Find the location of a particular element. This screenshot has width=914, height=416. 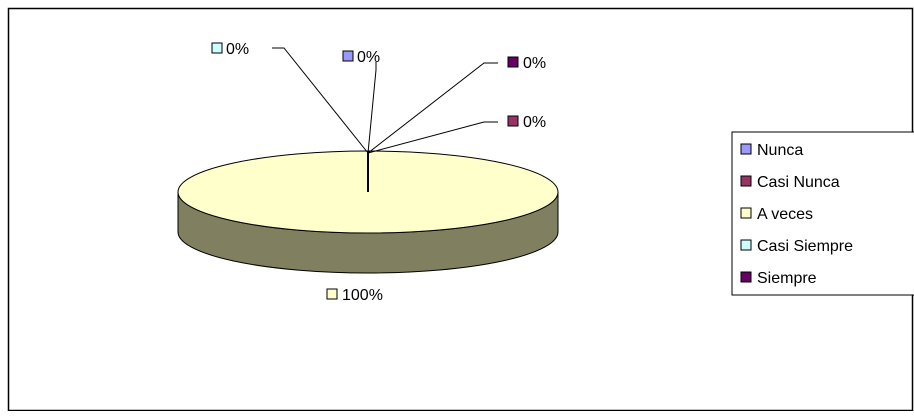

legend-label: Casi Nunca is located at coordinates (798, 182).